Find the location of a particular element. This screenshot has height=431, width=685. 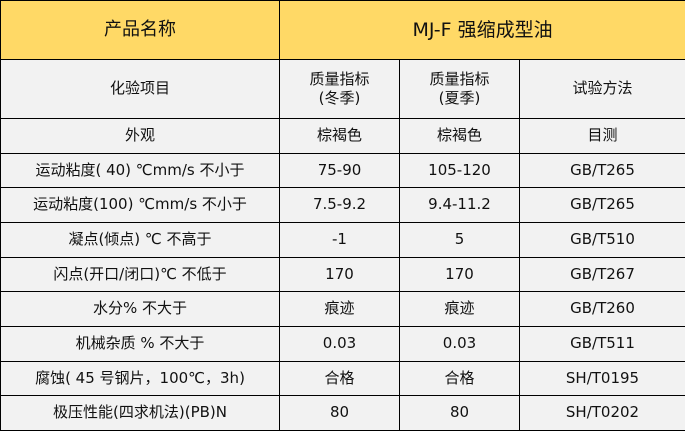

header-method: 试验方法 is located at coordinates (601, 89).